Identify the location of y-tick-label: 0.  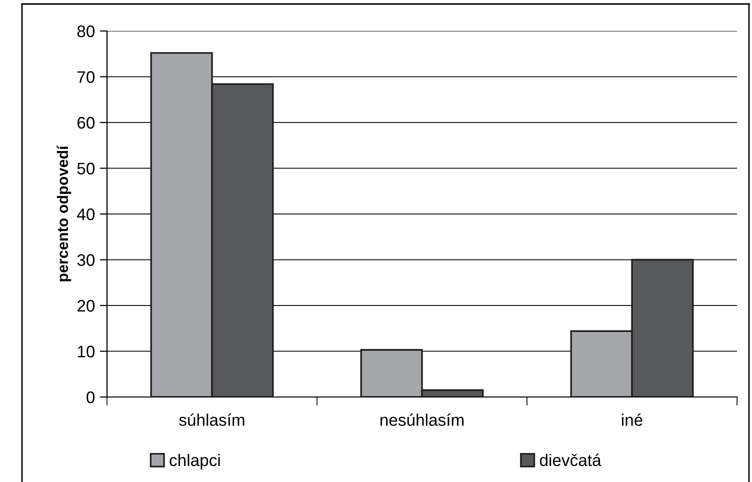
(90, 397).